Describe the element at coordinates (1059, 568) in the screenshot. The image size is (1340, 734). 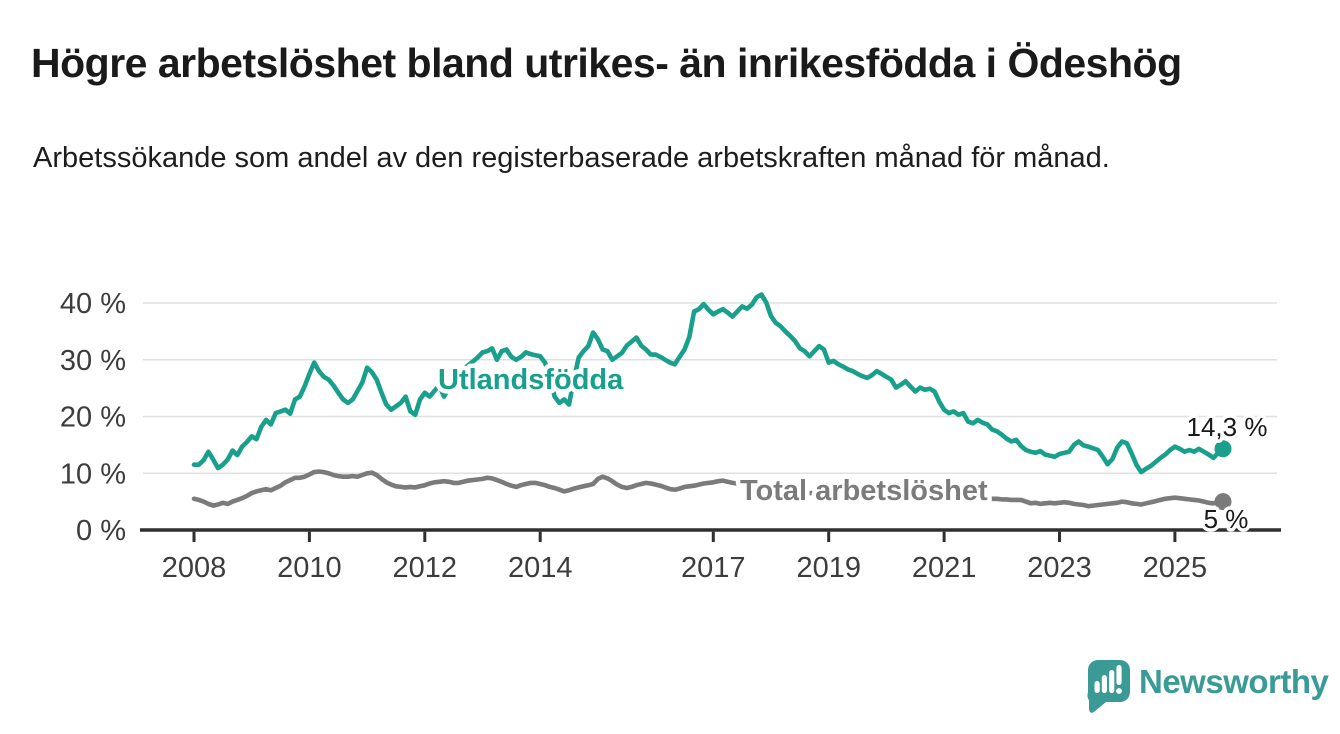
I see `x-axis-label-2023: 2023` at that location.